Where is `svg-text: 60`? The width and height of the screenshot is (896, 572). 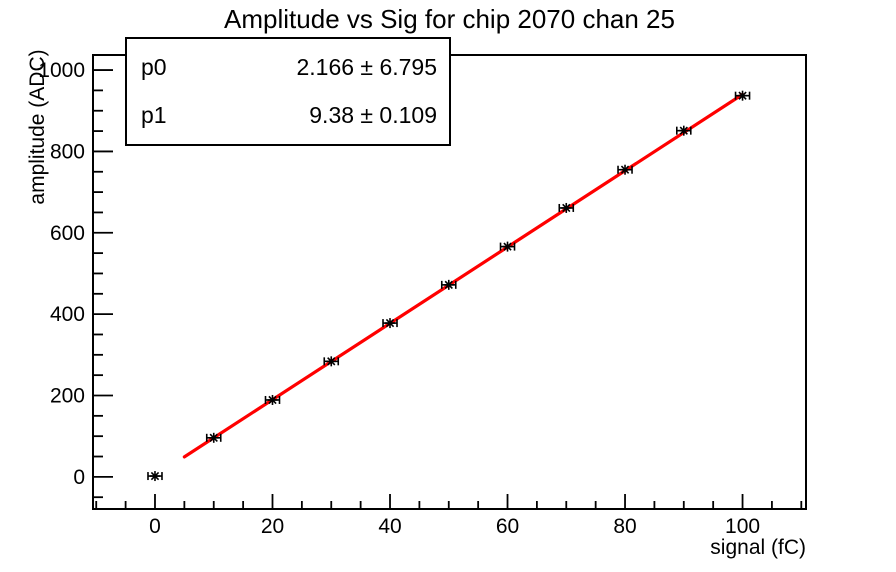
svg-text: 60 is located at coordinates (507, 526).